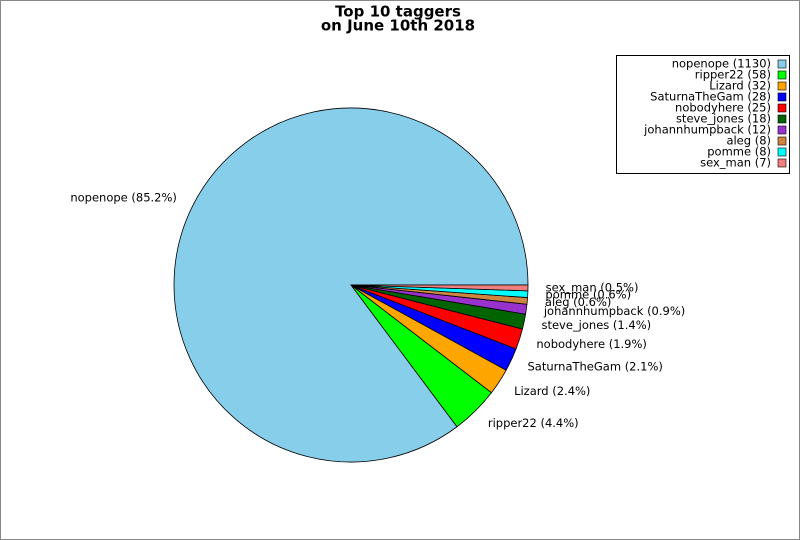 The image size is (800, 540). What do you see at coordinates (533, 423) in the screenshot?
I see `slice-label: ripper22 (4.4%)` at bounding box center [533, 423].